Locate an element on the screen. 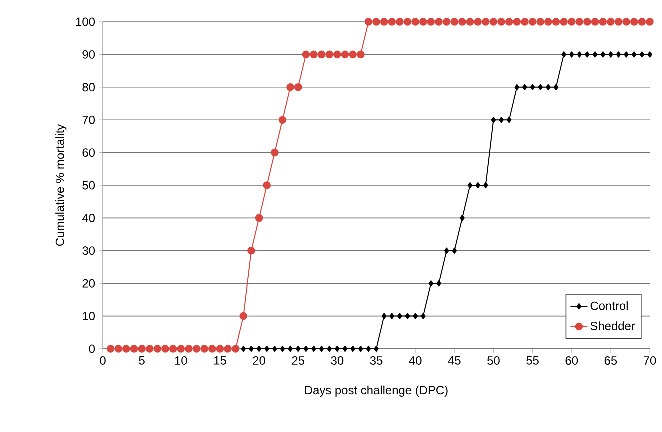 The image size is (662, 432). x-tick-label: 30 is located at coordinates (337, 360).